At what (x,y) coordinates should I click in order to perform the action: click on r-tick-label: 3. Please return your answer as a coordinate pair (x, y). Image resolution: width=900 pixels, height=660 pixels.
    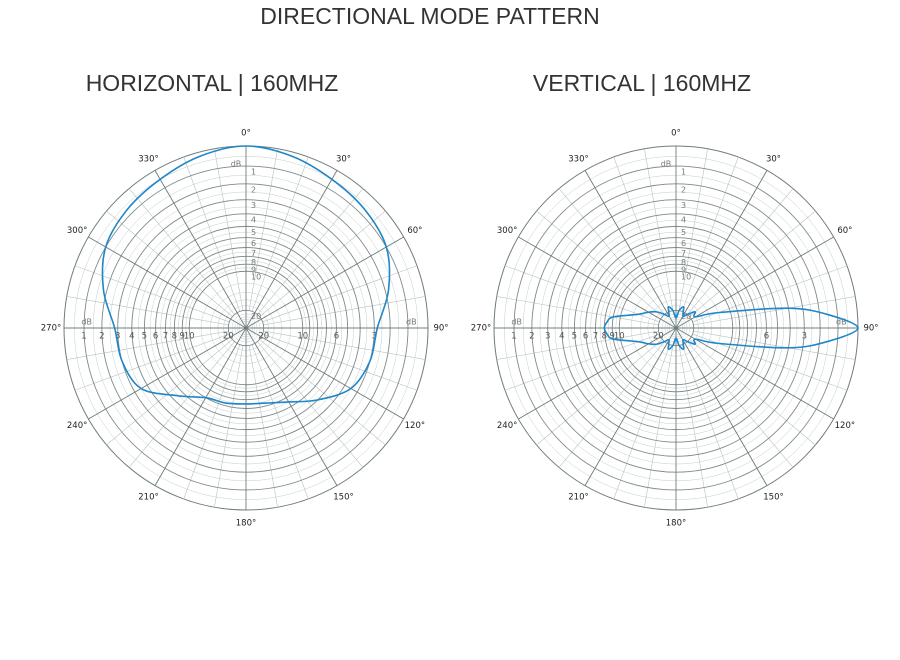
    Looking at the image, I should click on (547, 337).